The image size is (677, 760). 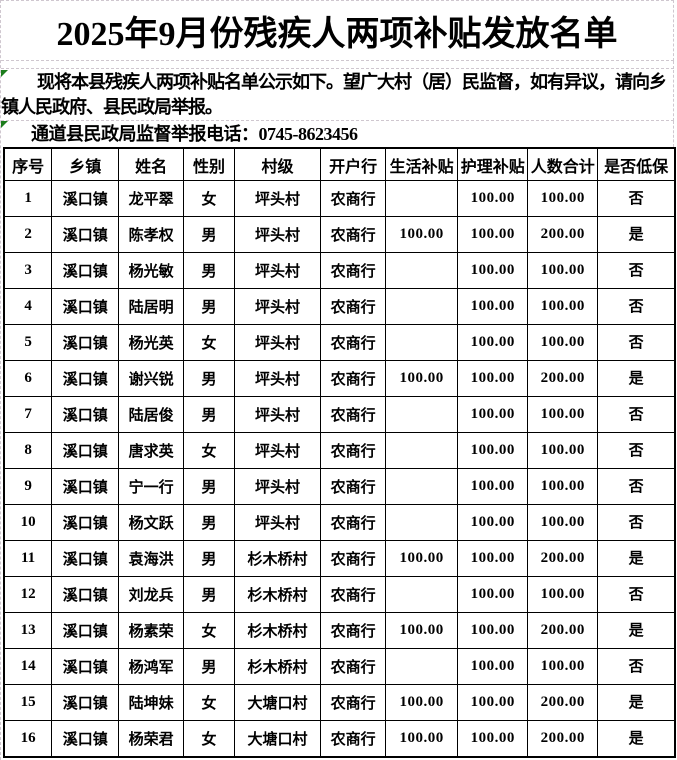 I want to click on cell-col-name: 杨光敏, so click(x=151, y=270).